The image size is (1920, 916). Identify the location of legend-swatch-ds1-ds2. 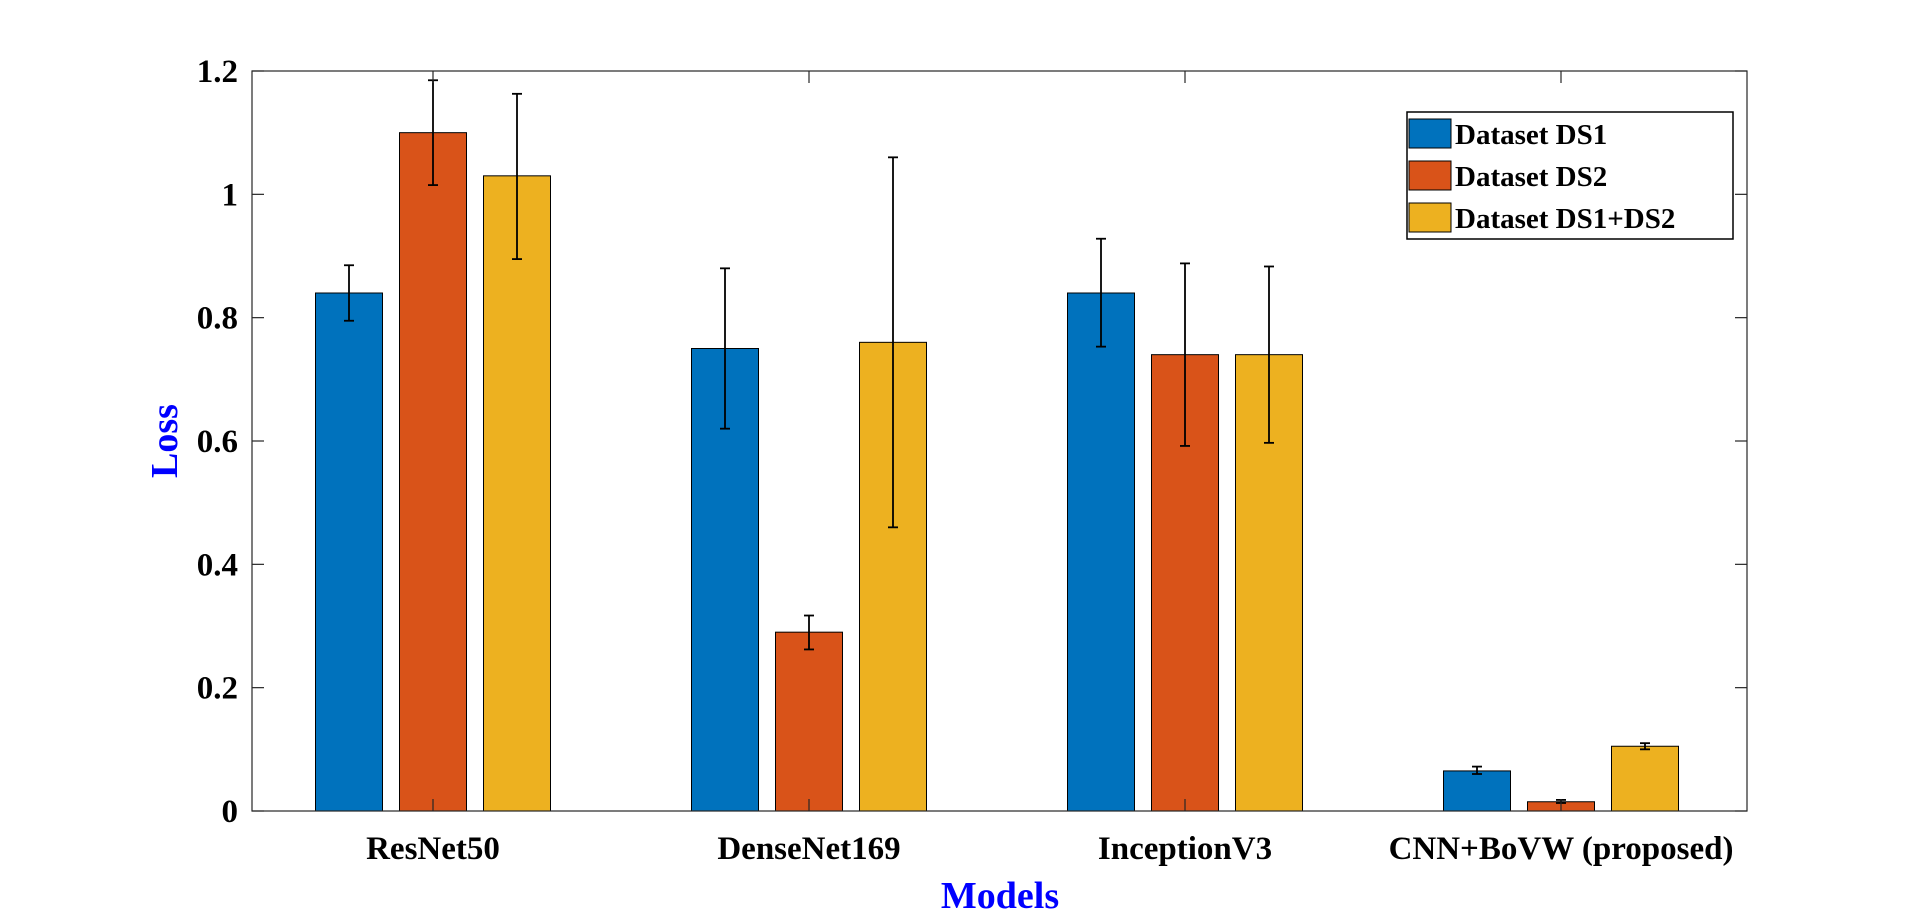
(1430, 217).